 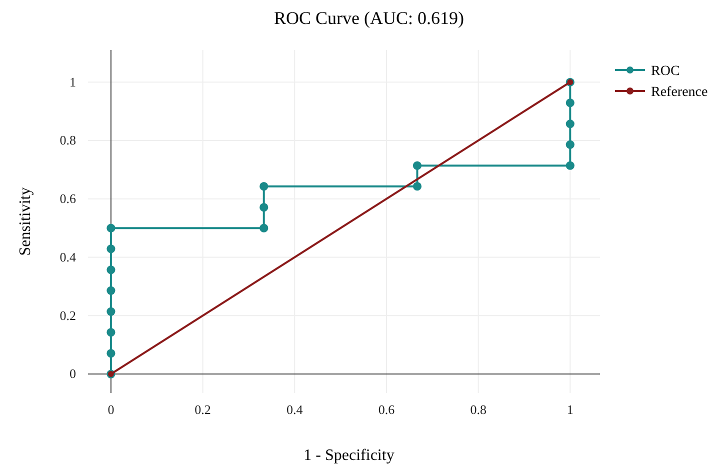 I want to click on legend-label: ROC, so click(x=665, y=71).